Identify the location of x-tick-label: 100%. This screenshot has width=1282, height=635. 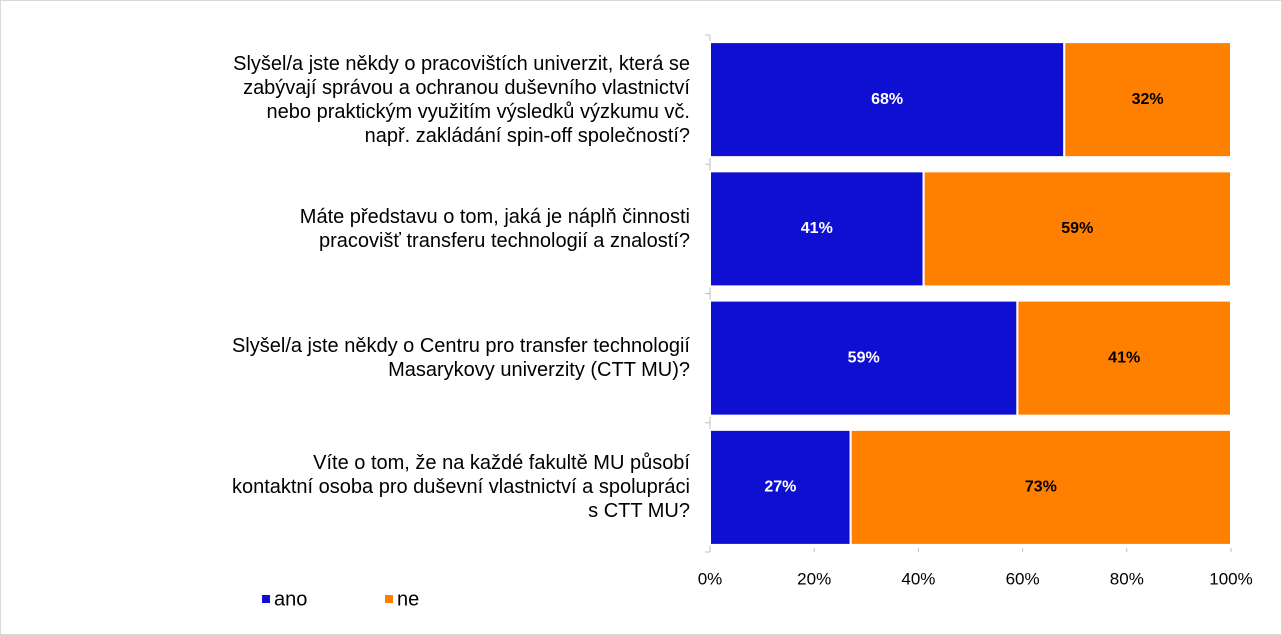
(1230, 578).